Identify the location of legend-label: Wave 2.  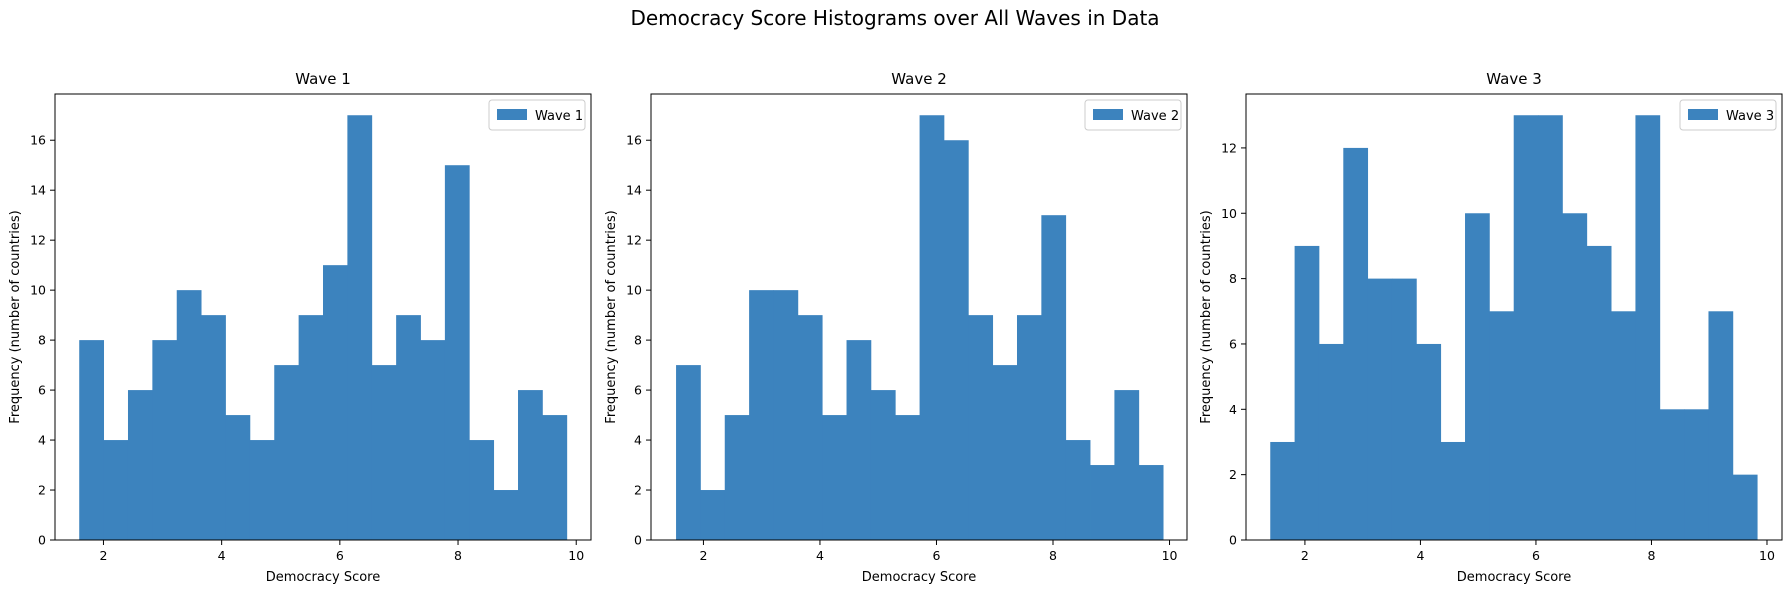
(1155, 116).